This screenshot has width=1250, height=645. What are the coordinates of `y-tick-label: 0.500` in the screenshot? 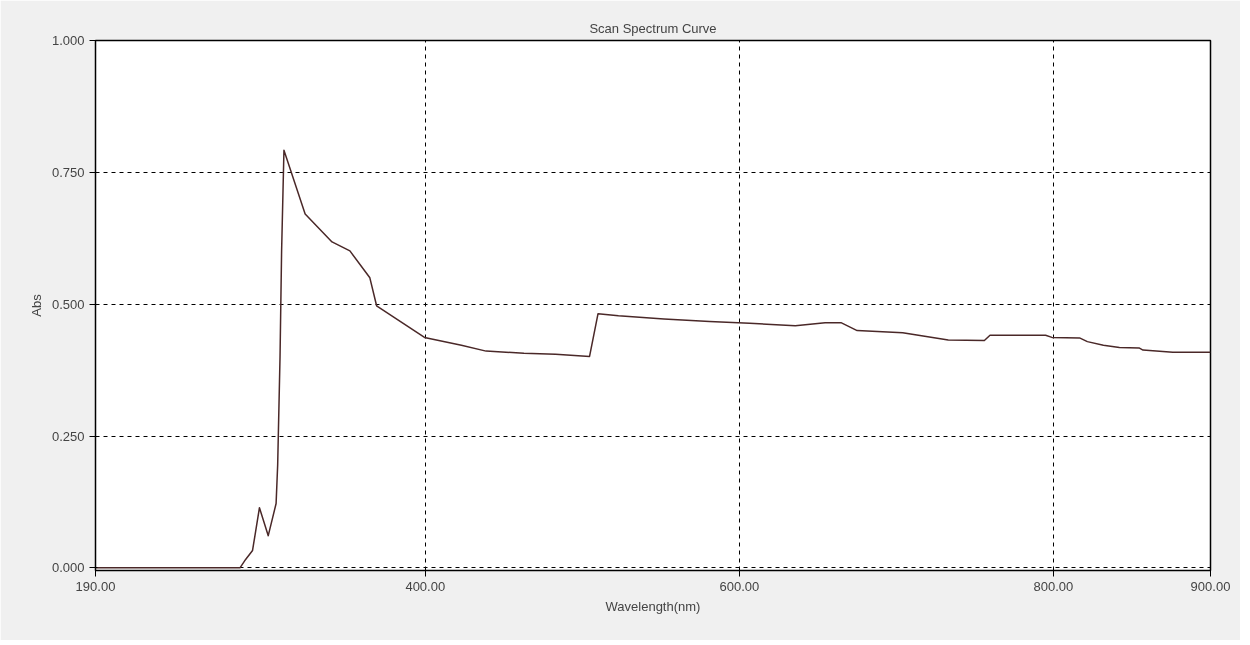 It's located at (68, 304).